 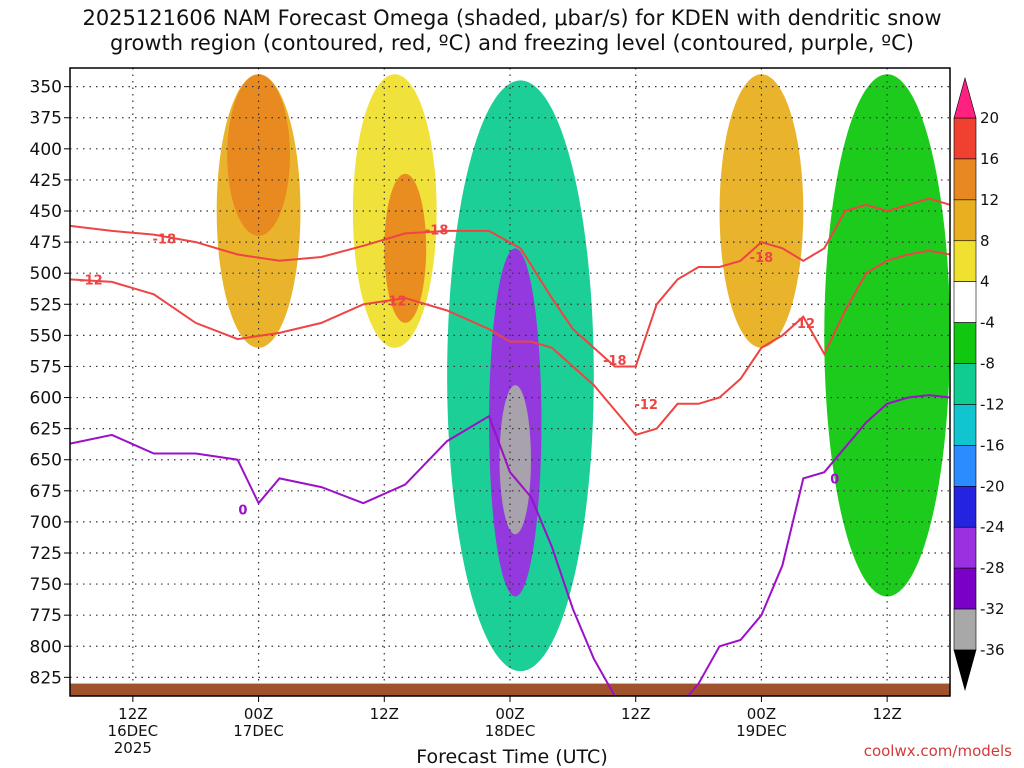 What do you see at coordinates (989, 159) in the screenshot?
I see `colorbar-label: 16` at bounding box center [989, 159].